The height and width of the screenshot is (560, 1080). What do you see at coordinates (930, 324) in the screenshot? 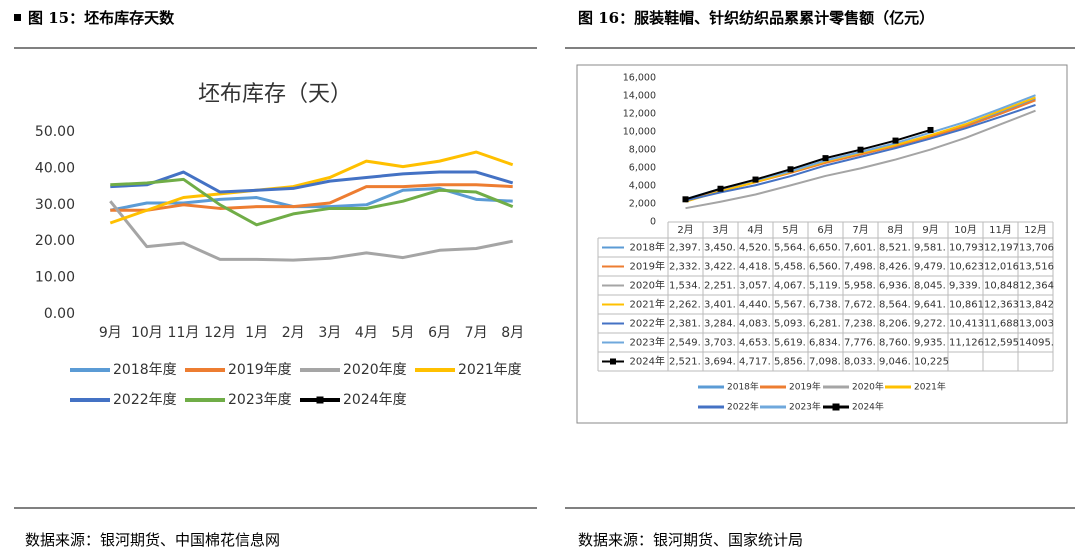
I see `table-cell: 9,272.` at bounding box center [930, 324].